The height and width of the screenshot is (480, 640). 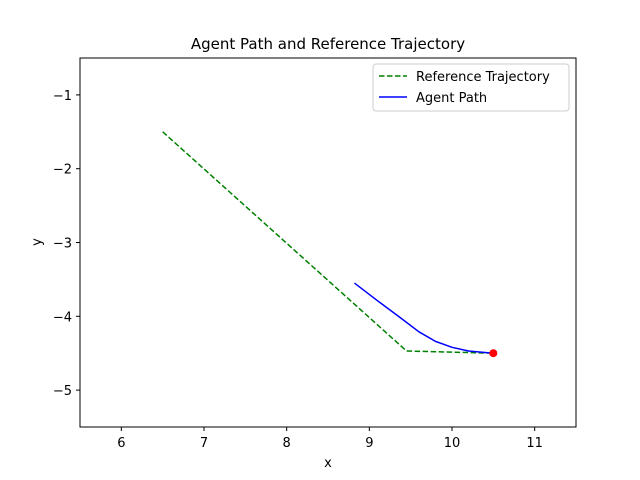 What do you see at coordinates (328, 44) in the screenshot?
I see `chart-title: Agent Path and Reference Trajectory` at bounding box center [328, 44].